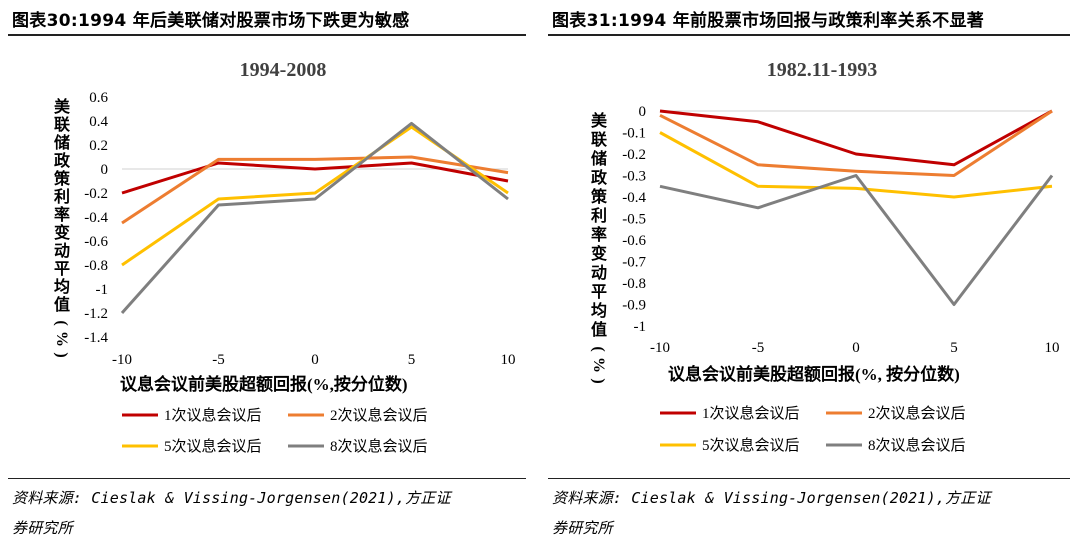 The width and height of the screenshot is (1080, 544). Describe the element at coordinates (634, 177) in the screenshot. I see `y-tick-label: -0.3` at that location.